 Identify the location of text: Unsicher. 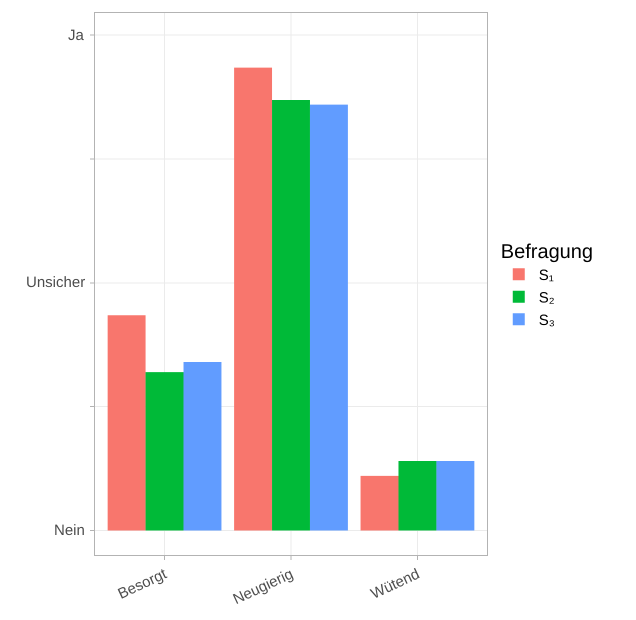
(56, 282).